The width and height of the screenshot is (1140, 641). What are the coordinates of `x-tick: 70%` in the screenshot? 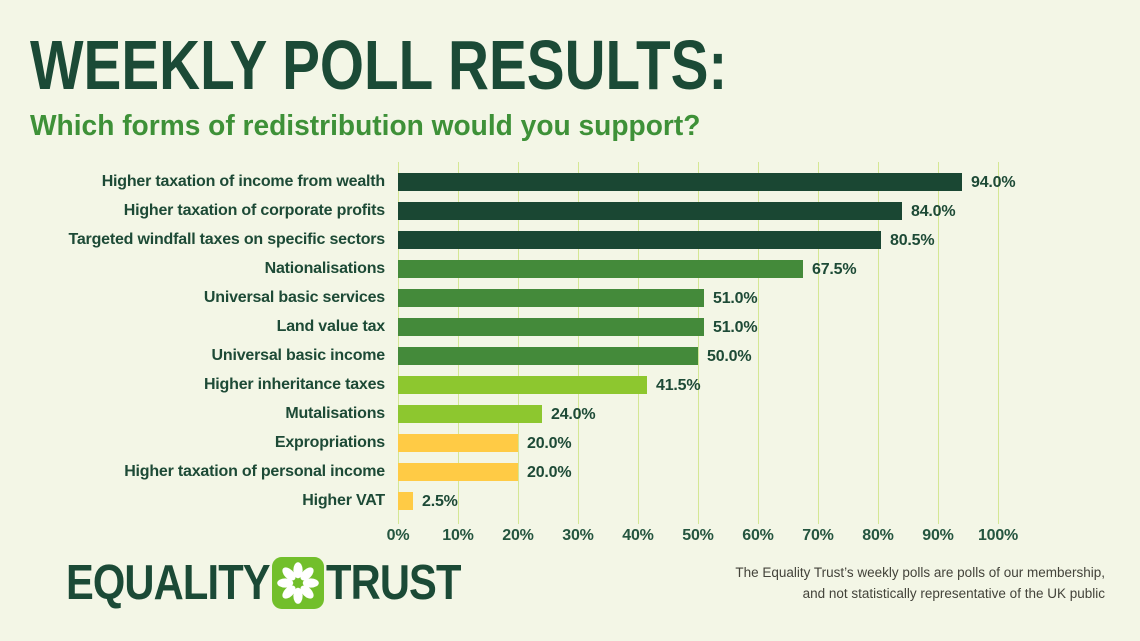 It's located at (818, 535).